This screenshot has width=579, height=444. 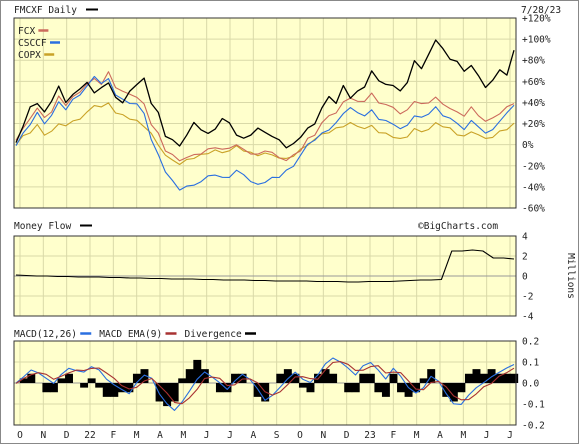 What do you see at coordinates (42, 226) in the screenshot?
I see `money-flow-title: Money Flow` at bounding box center [42, 226].